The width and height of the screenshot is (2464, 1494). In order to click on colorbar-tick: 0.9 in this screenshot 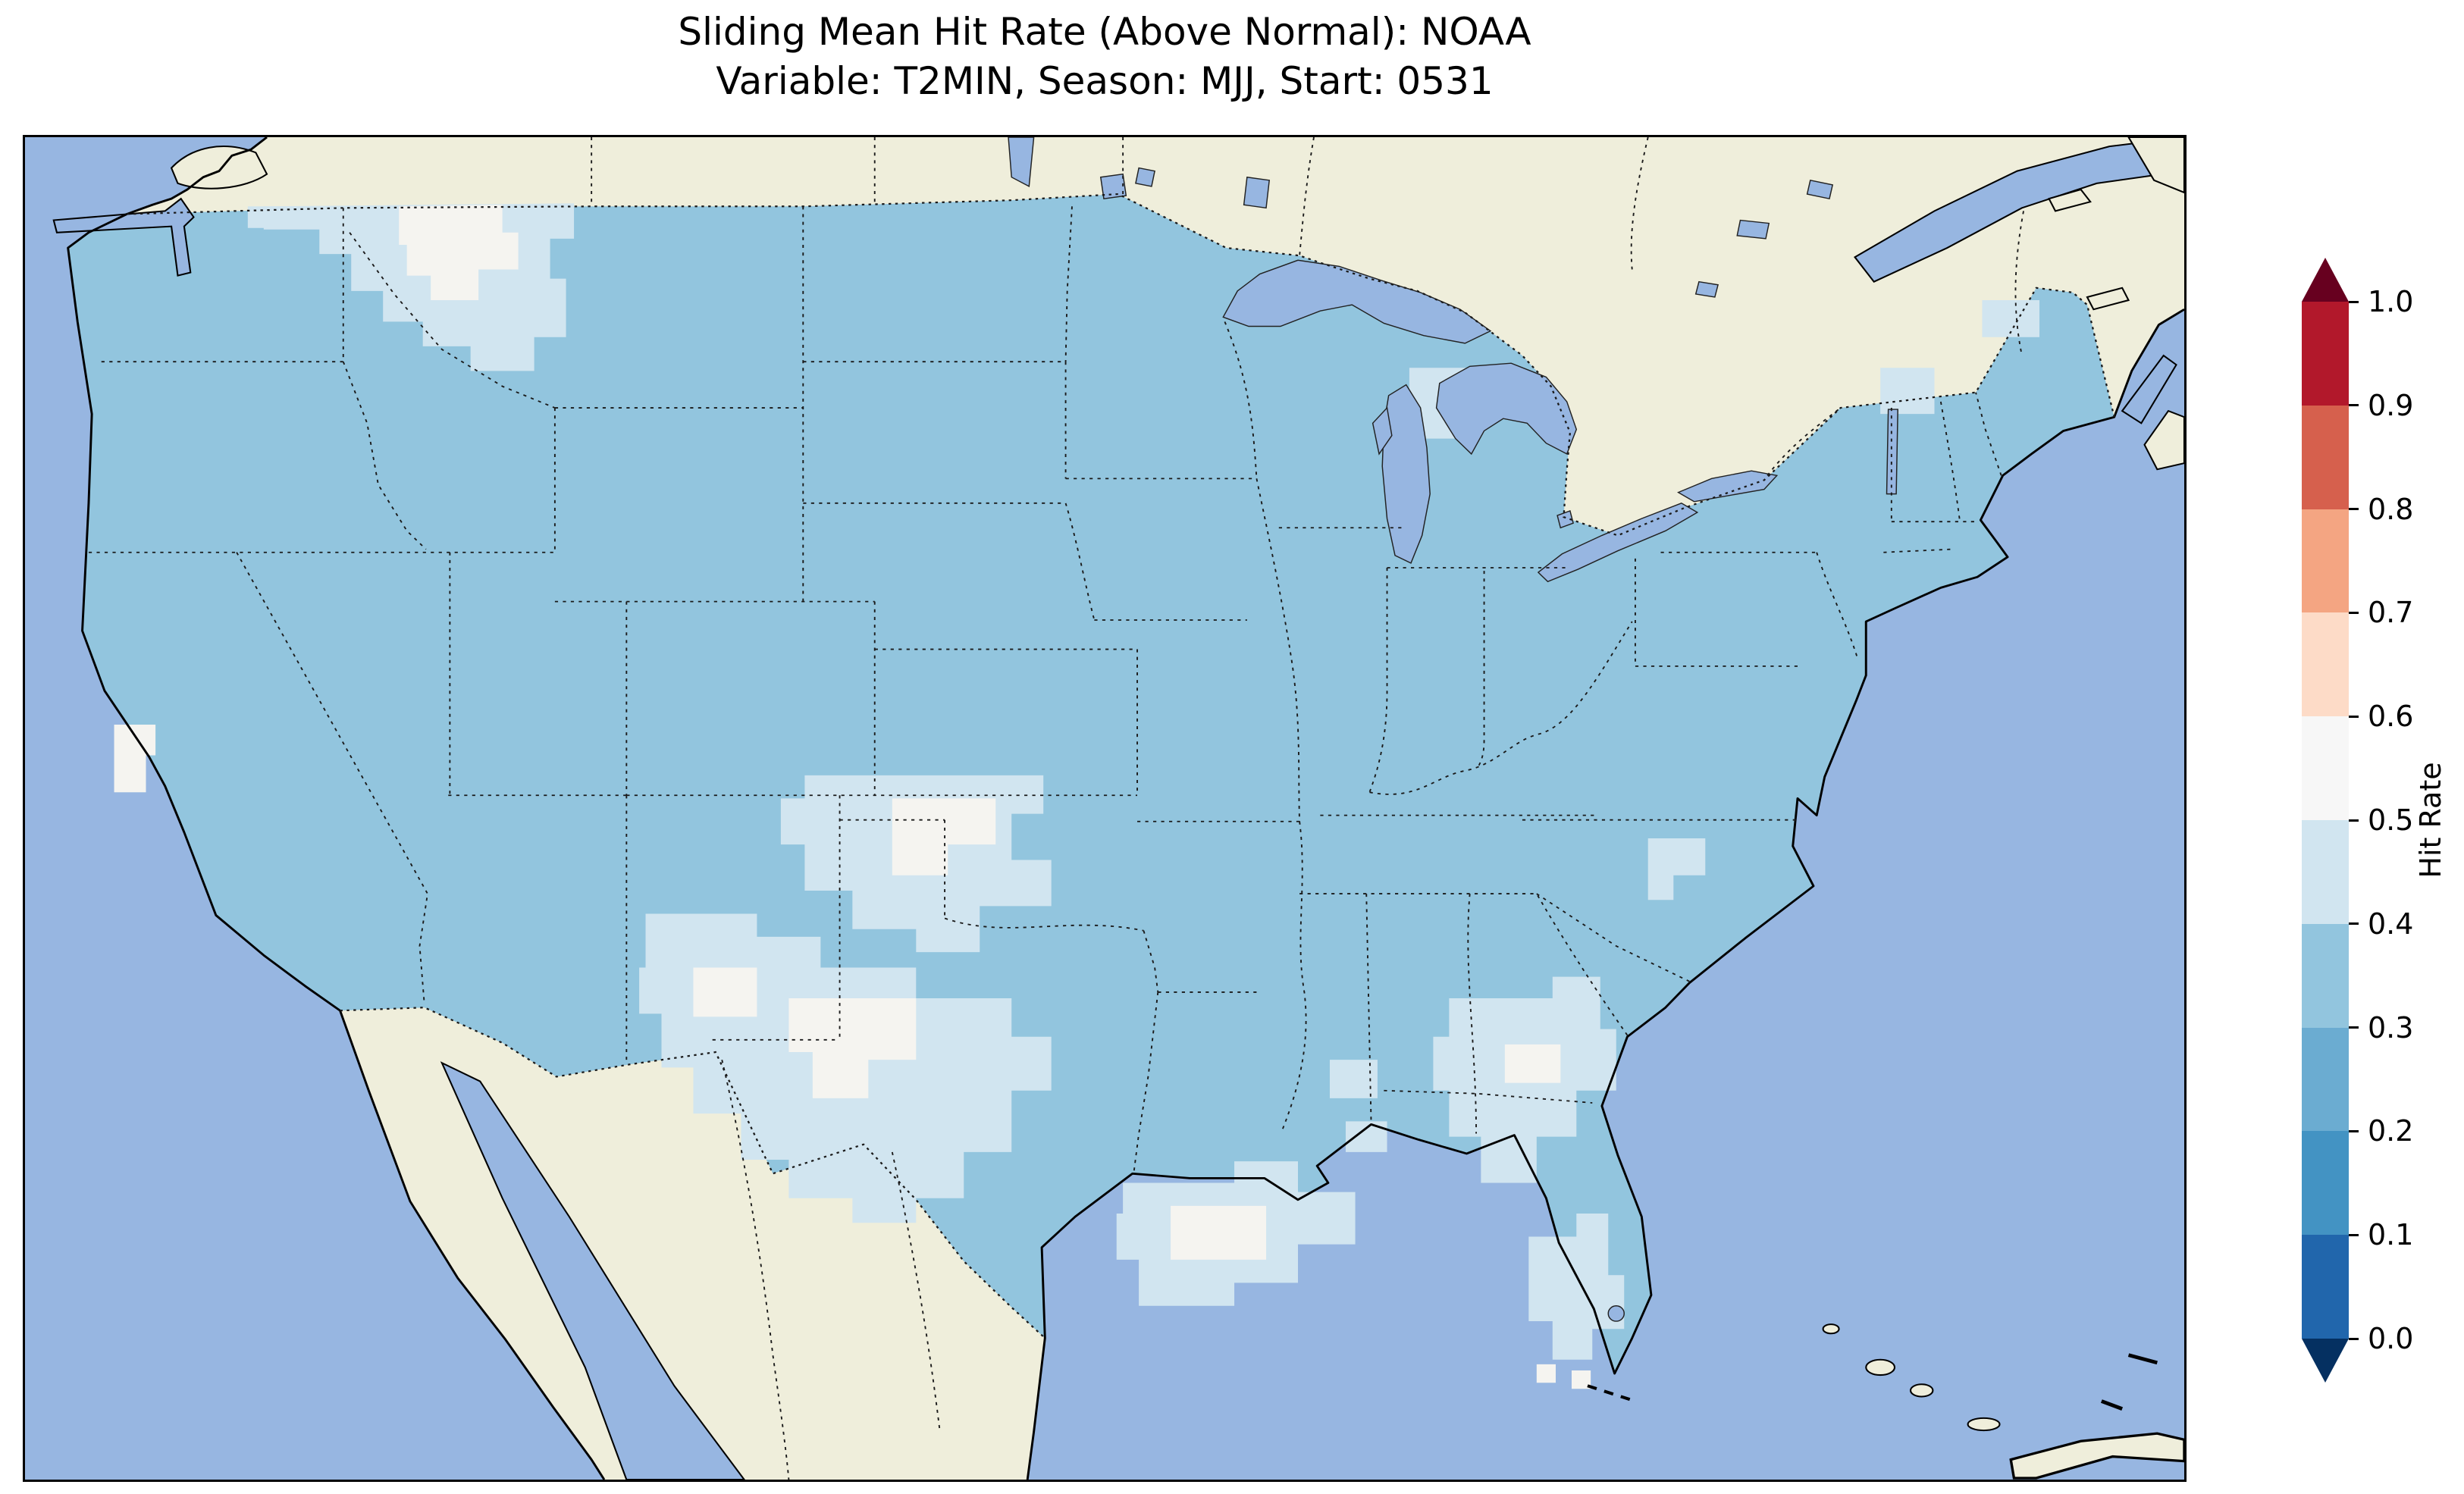, I will do `click(2381, 405)`.